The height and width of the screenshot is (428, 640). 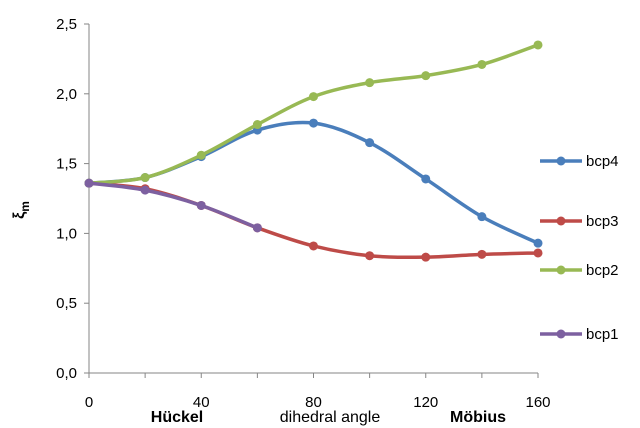 What do you see at coordinates (579, 221) in the screenshot?
I see `legend-item-bcp3: bcp3` at bounding box center [579, 221].